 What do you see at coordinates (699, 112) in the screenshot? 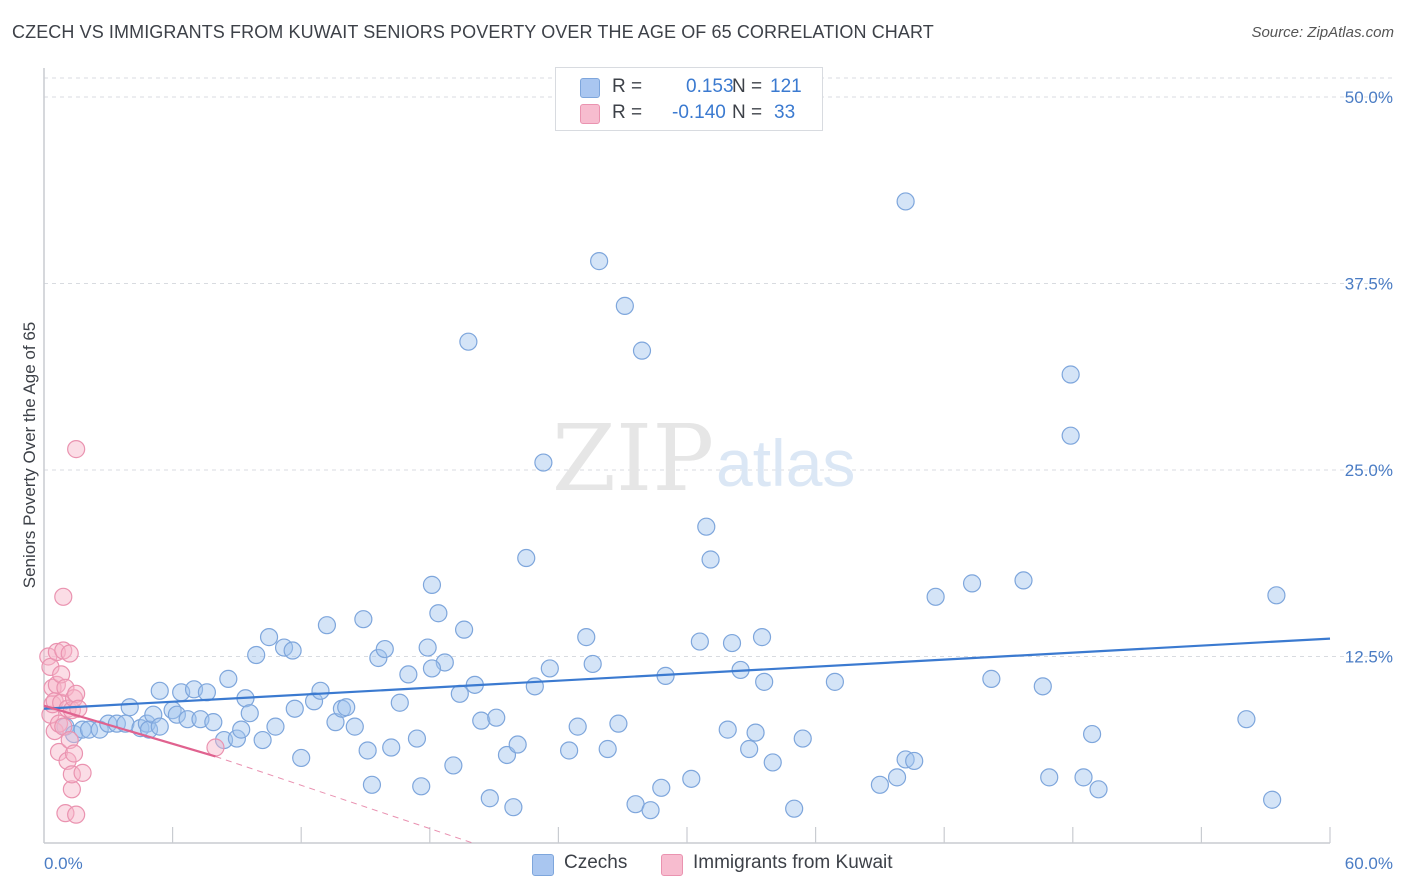
I see `r-value-kuwait: -0.140` at bounding box center [699, 112].